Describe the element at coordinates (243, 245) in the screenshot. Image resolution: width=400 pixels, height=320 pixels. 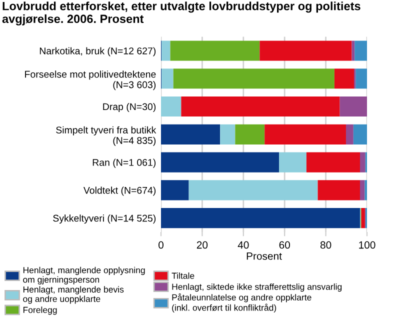
I see `x-tick-label: 40` at that location.